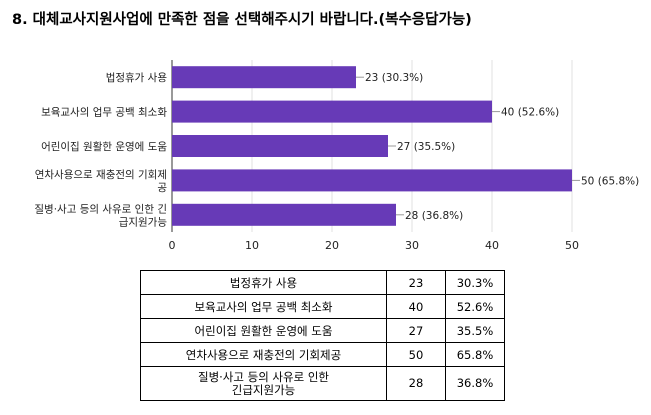  What do you see at coordinates (263, 306) in the screenshot?
I see `table-cell-label: 보육교사의 업무 공백 최소화` at bounding box center [263, 306].